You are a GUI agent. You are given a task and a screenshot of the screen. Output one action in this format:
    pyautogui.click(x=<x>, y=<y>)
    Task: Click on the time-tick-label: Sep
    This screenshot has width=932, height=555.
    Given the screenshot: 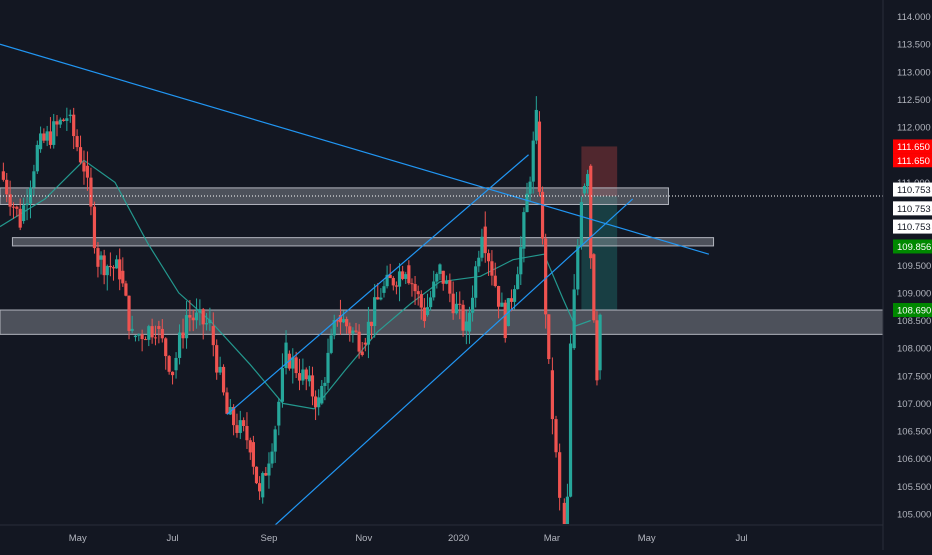 What is the action you would take?
    pyautogui.click(x=268, y=538)
    